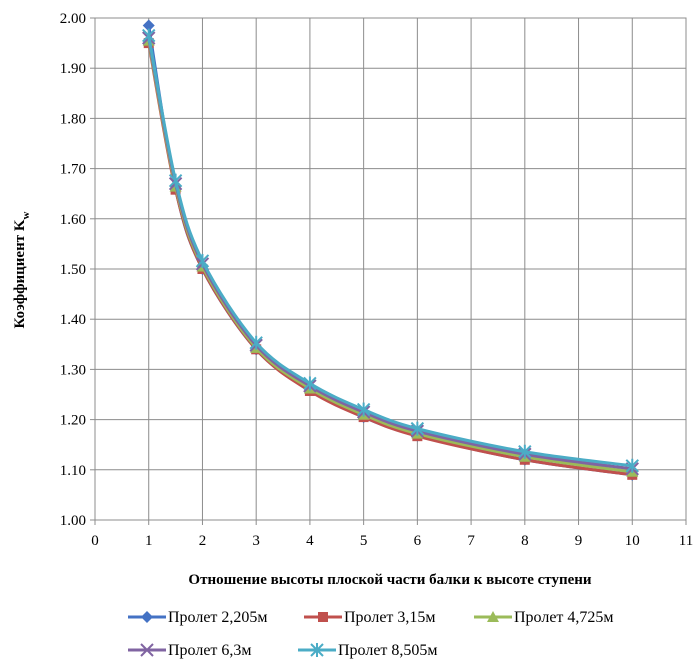 This screenshot has height=665, width=698. Describe the element at coordinates (364, 541) in the screenshot. I see `x-tick-label: 5` at that location.